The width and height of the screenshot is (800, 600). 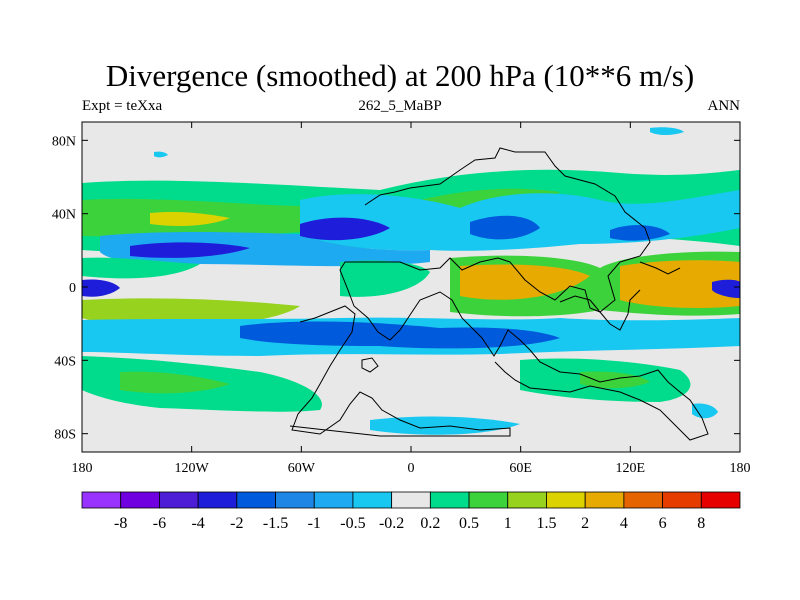 What do you see at coordinates (122, 106) in the screenshot?
I see `experiment-label: Expt = teXxa` at bounding box center [122, 106].